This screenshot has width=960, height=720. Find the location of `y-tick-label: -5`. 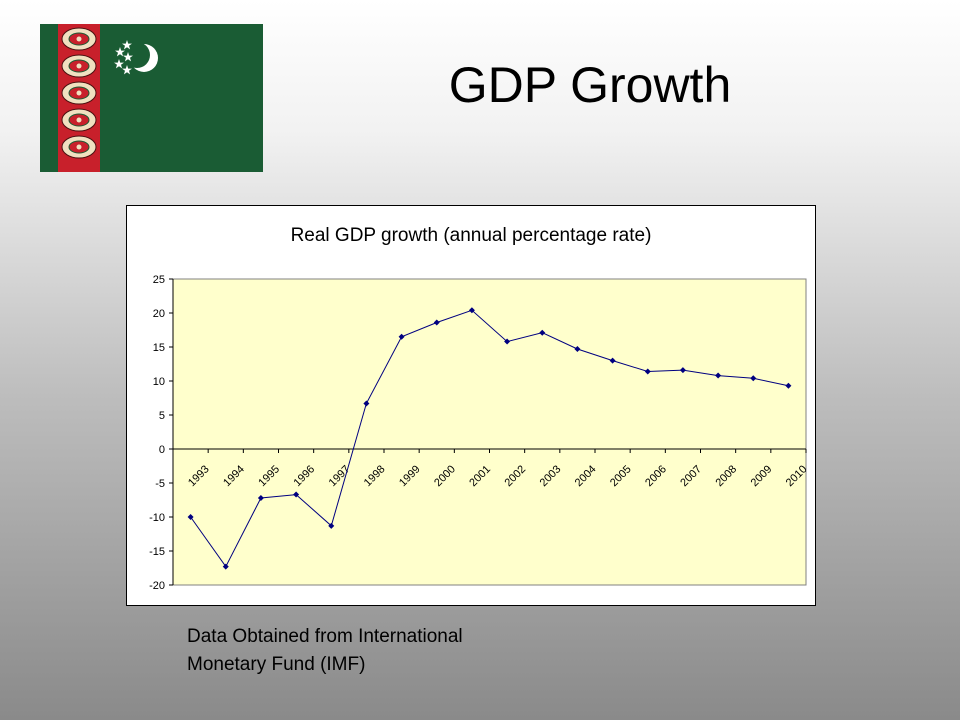

y-tick-label: -5 is located at coordinates (160, 484).